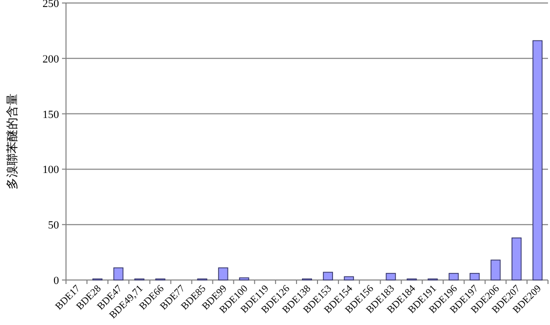 This screenshot has width=550, height=325. I want to click on y-tick-label: 150, so click(51, 114).